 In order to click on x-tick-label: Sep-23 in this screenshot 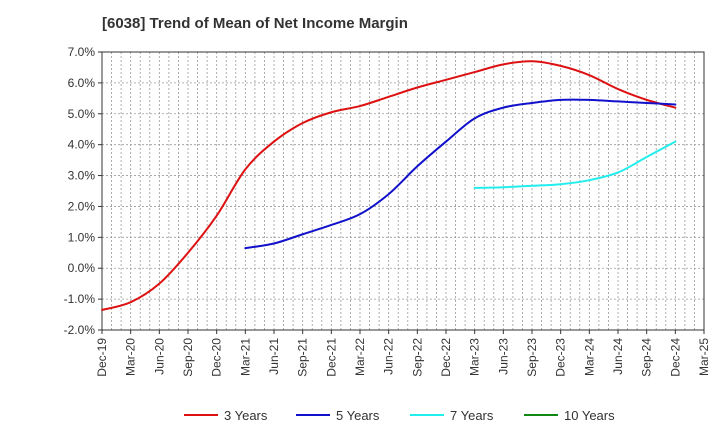, I will do `click(532, 357)`.